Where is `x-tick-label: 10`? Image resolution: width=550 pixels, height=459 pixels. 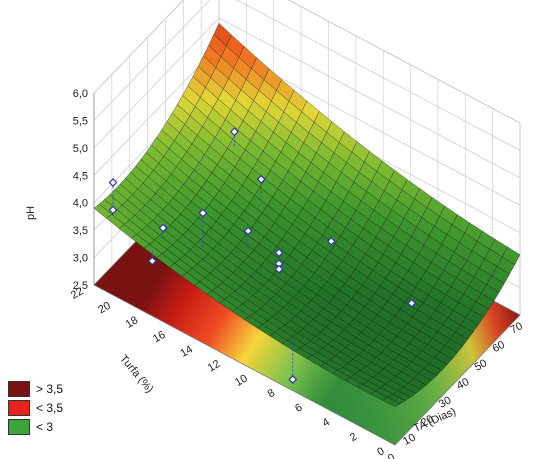
x-tick-label: 10 is located at coordinates (409, 440).